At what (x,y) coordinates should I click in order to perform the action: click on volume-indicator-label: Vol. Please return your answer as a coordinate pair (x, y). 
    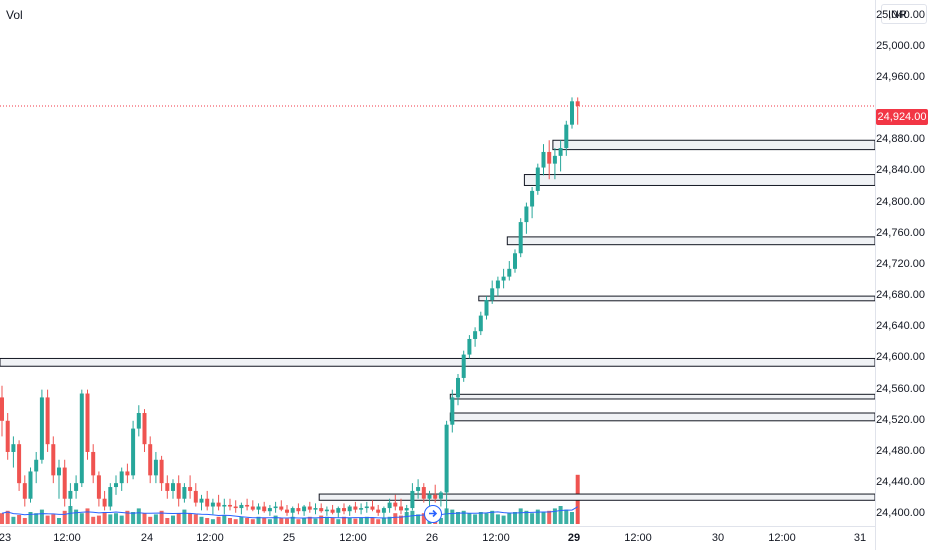
    Looking at the image, I should click on (14, 15).